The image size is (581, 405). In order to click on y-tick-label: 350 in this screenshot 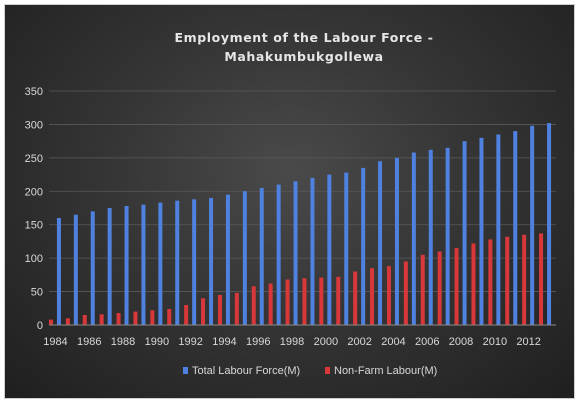, I will do `click(34, 92)`.